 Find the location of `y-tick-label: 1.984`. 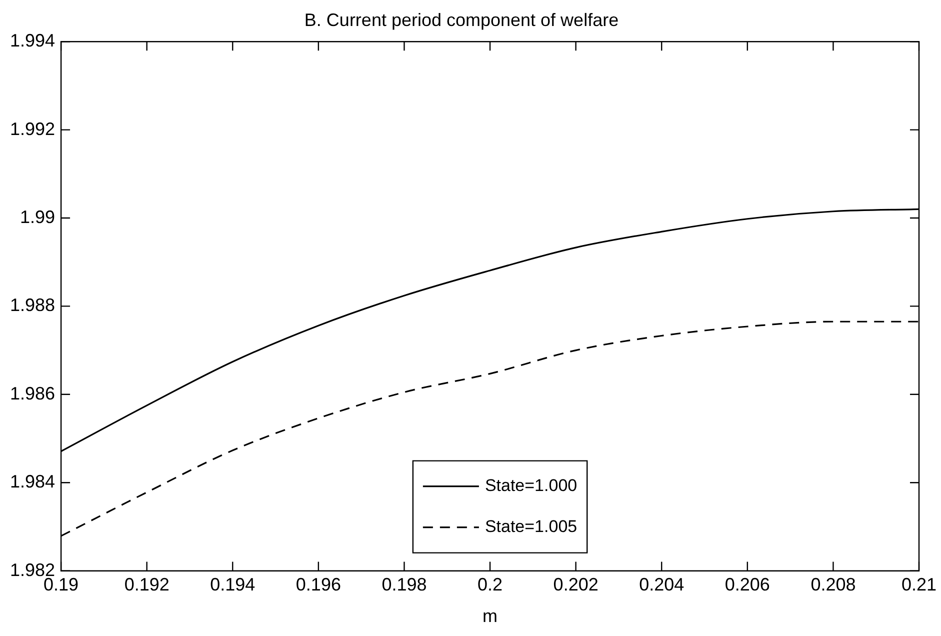

y-tick-label: 1.984 is located at coordinates (33, 482).